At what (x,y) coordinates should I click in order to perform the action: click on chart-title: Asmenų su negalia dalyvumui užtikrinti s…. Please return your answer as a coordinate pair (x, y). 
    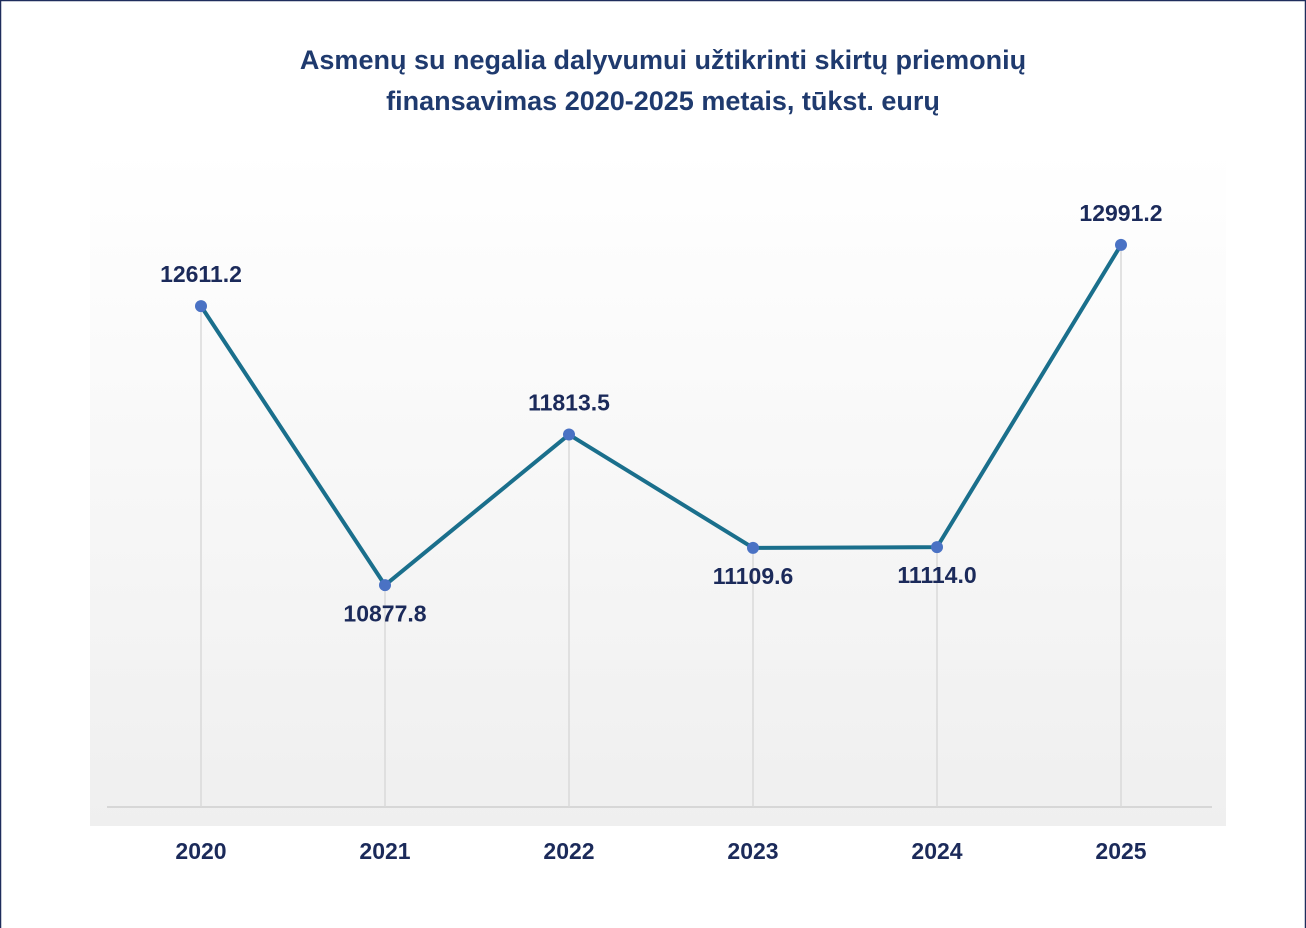
    Looking at the image, I should click on (663, 60).